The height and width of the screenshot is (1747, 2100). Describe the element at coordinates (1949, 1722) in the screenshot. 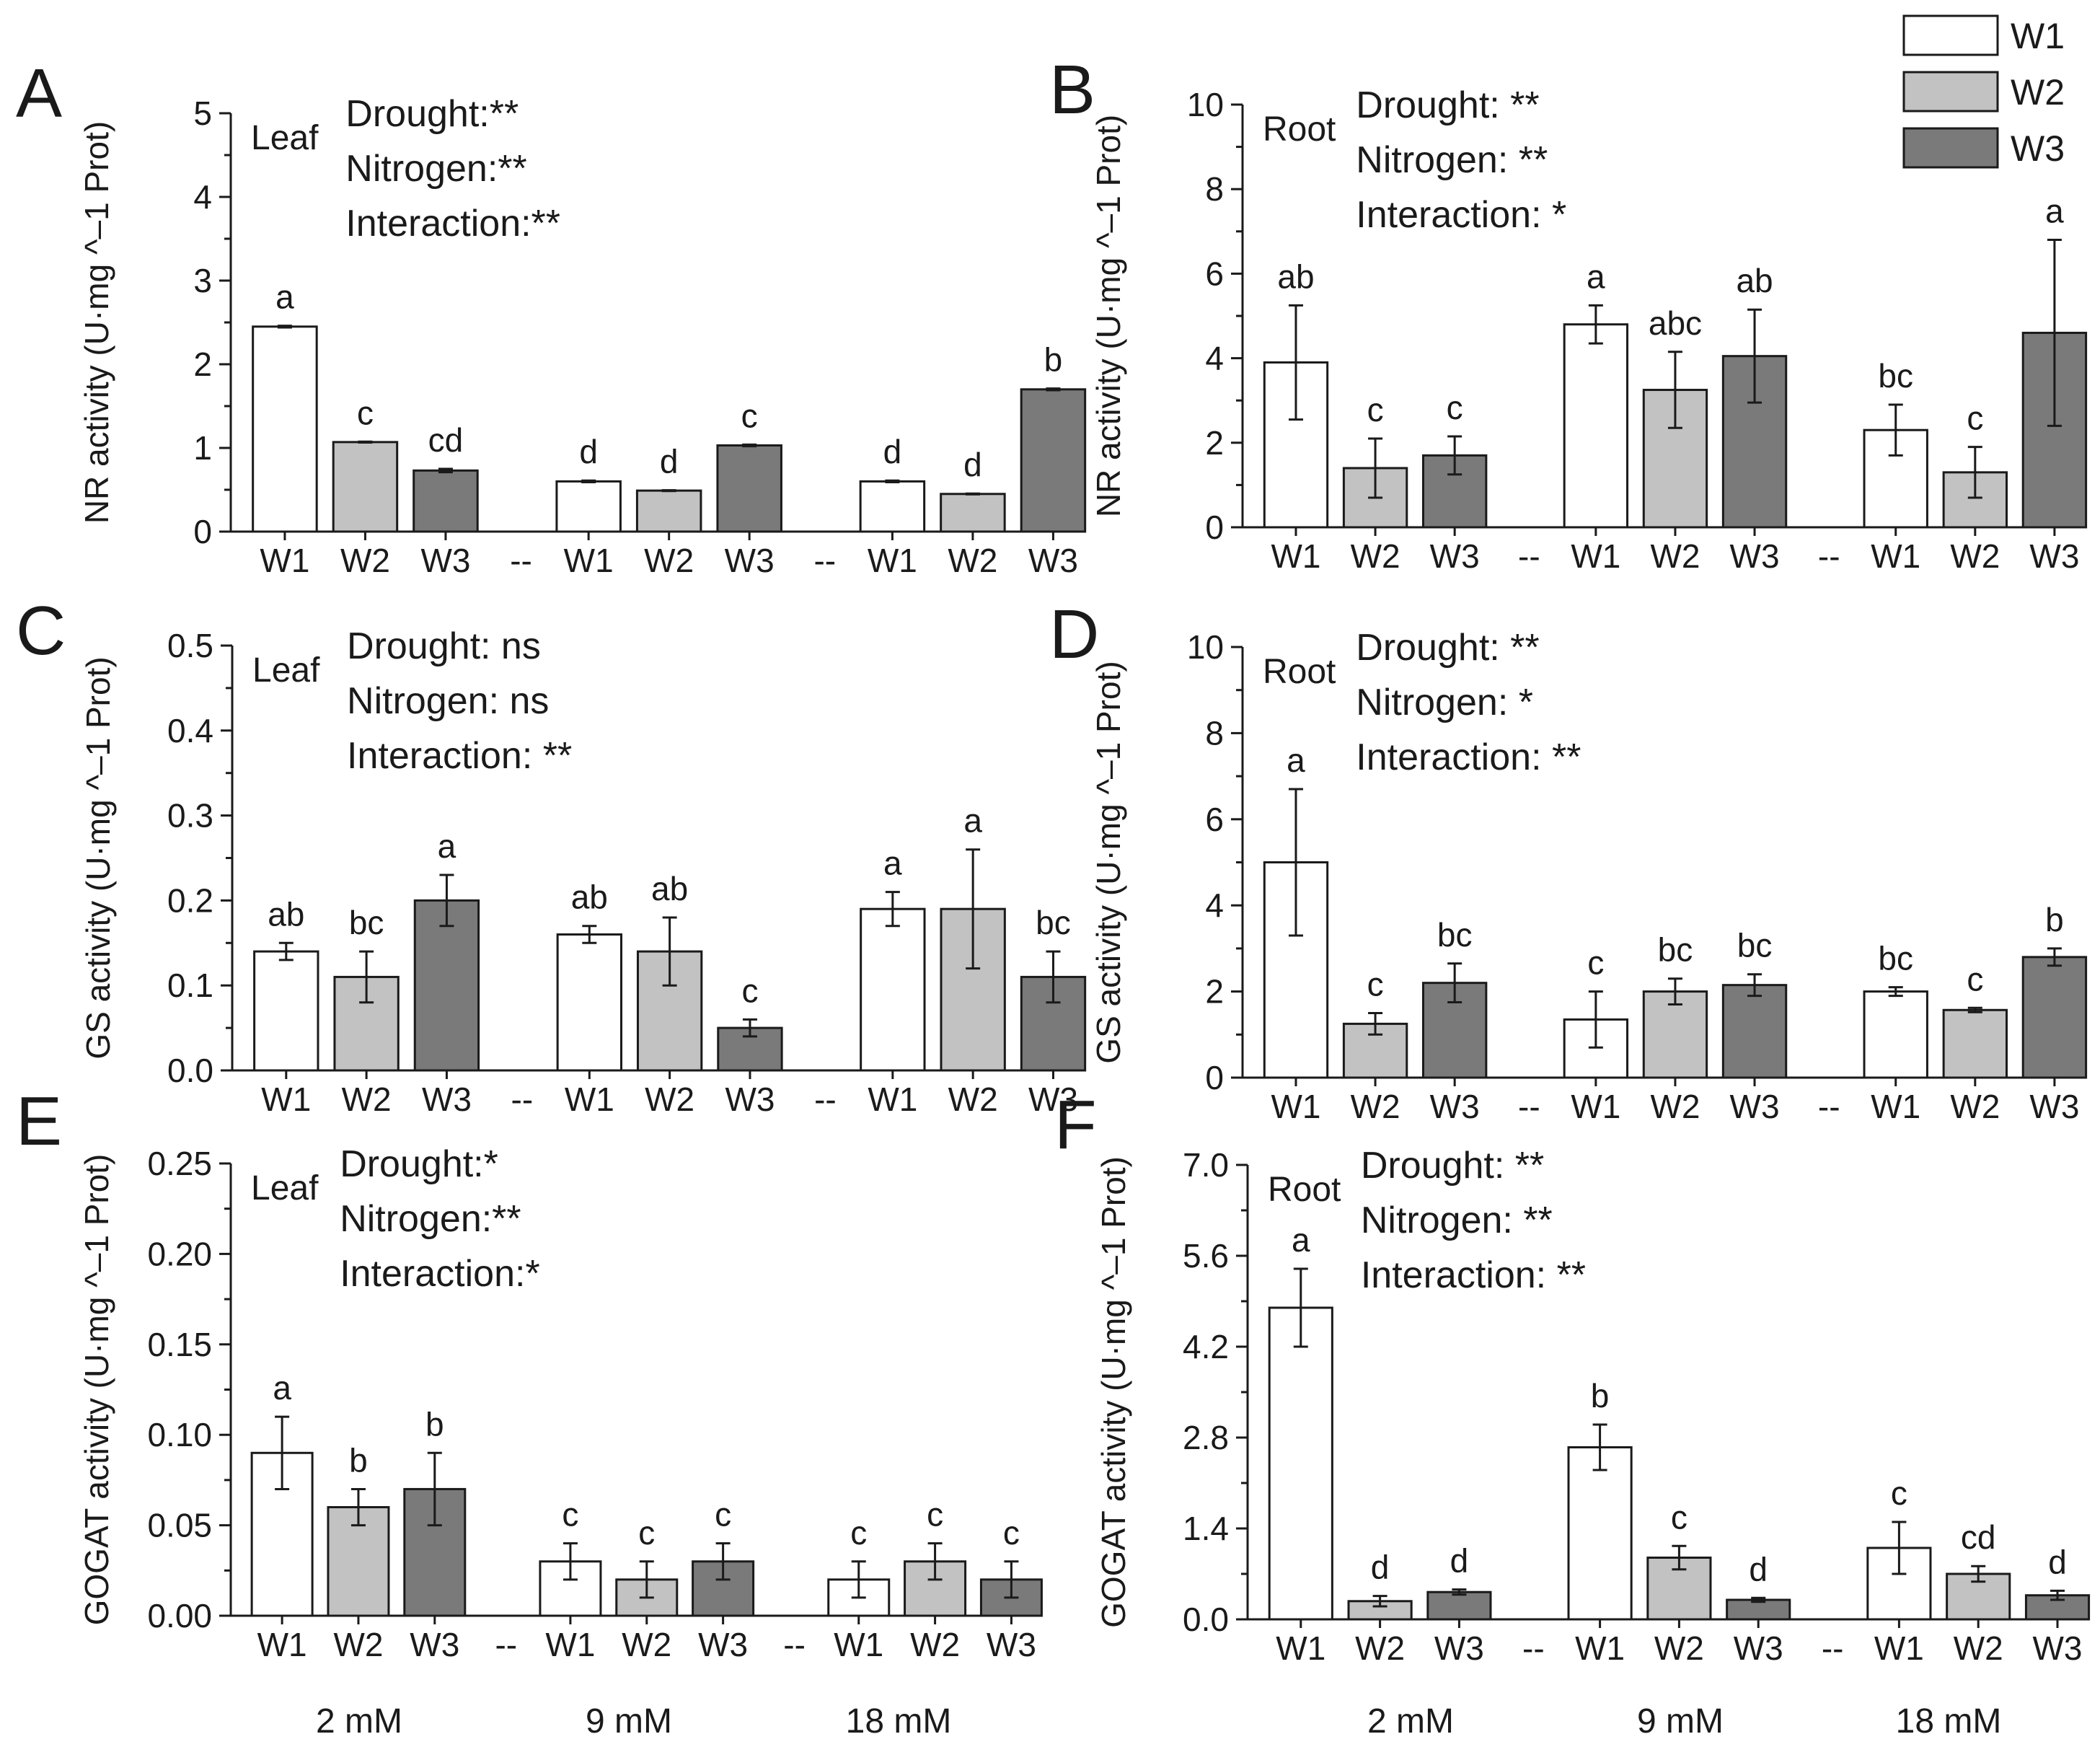

I see `nitrogen-label-right-18mm: 18 mM` at that location.